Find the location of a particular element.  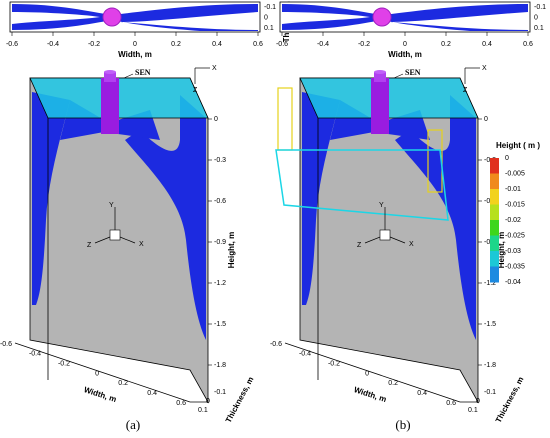

height-tick-label: -1.8 is located at coordinates (490, 365).